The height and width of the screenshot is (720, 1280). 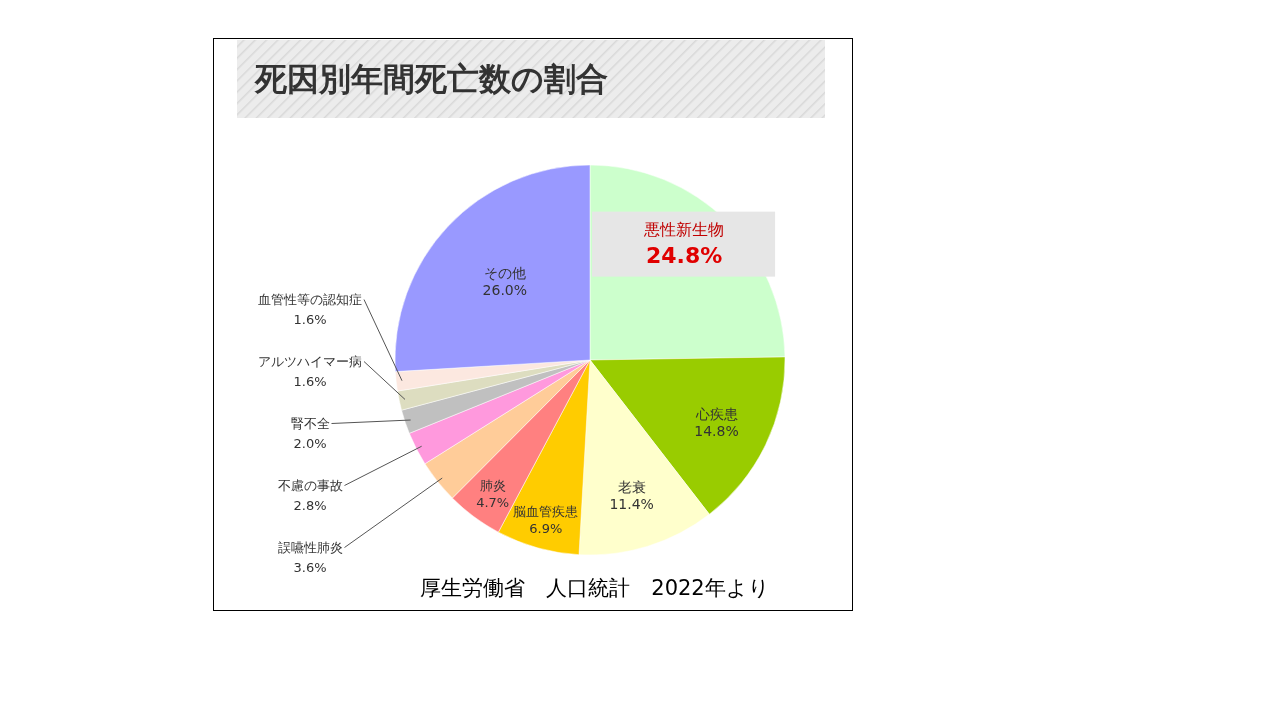 What do you see at coordinates (492, 485) in the screenshot?
I see `slice-label: 肺炎` at bounding box center [492, 485].